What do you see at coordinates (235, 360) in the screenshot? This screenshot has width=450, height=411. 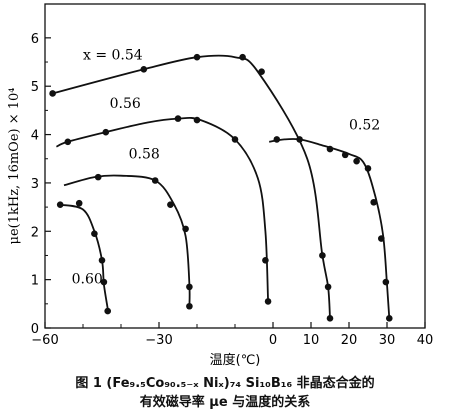 I see `x-axis-label: 温度(℃)` at bounding box center [235, 360].